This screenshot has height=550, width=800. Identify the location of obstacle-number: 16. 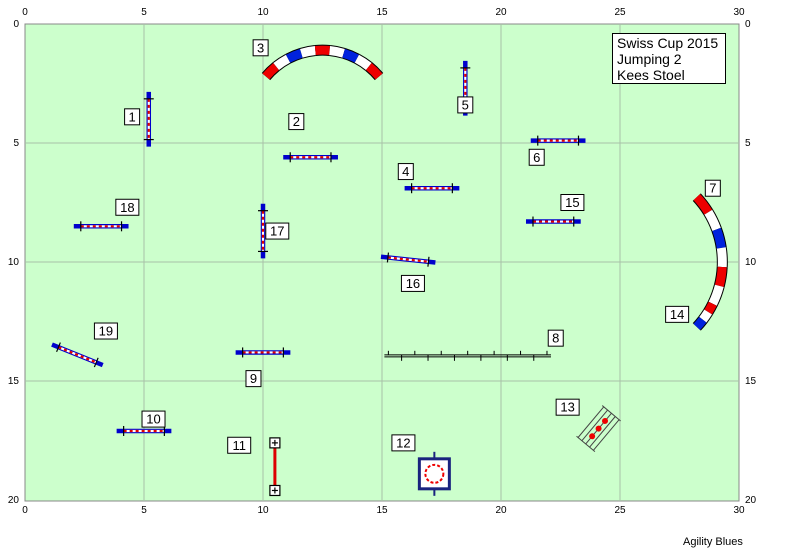
(413, 283).